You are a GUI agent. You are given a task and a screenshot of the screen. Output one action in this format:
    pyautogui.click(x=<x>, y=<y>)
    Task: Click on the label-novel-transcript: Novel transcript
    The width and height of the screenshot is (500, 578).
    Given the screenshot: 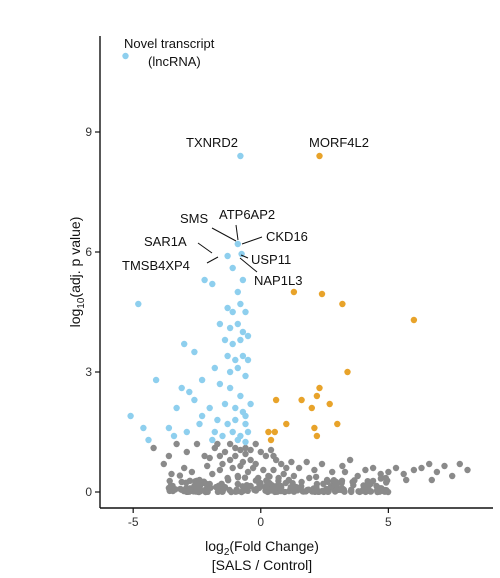 What is the action you would take?
    pyautogui.click(x=169, y=43)
    